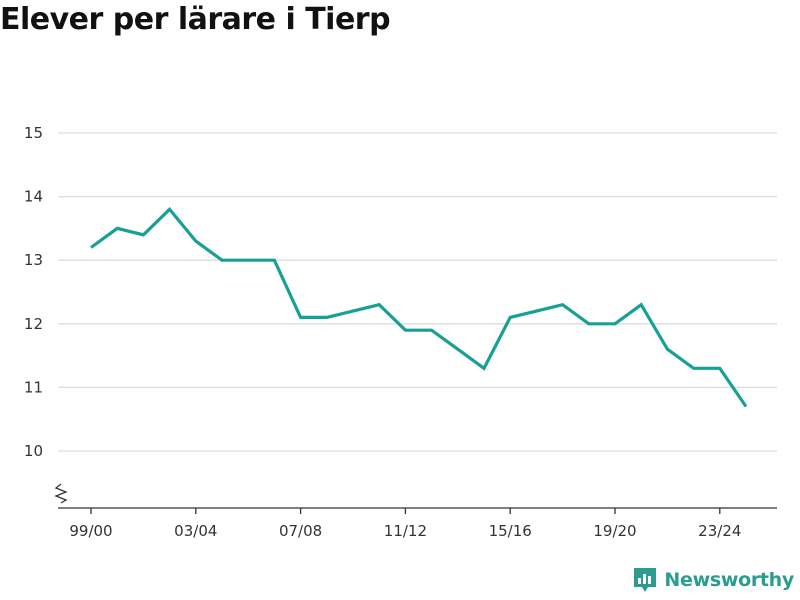 The image size is (800, 600). I want to click on y-tick-label: 14, so click(33, 197).